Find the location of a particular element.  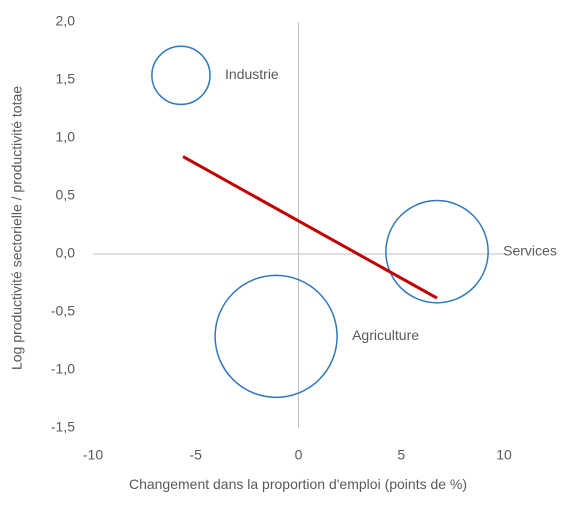

y-tick-label: 1,5 is located at coordinates (66, 79).